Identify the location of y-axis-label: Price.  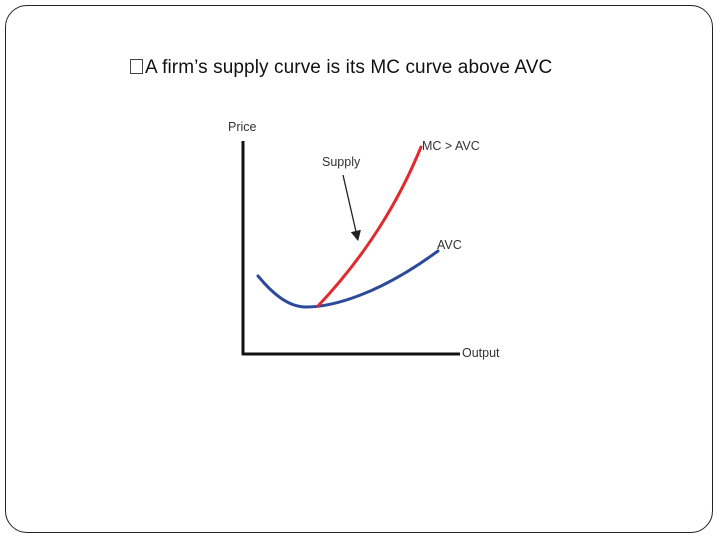
(242, 127).